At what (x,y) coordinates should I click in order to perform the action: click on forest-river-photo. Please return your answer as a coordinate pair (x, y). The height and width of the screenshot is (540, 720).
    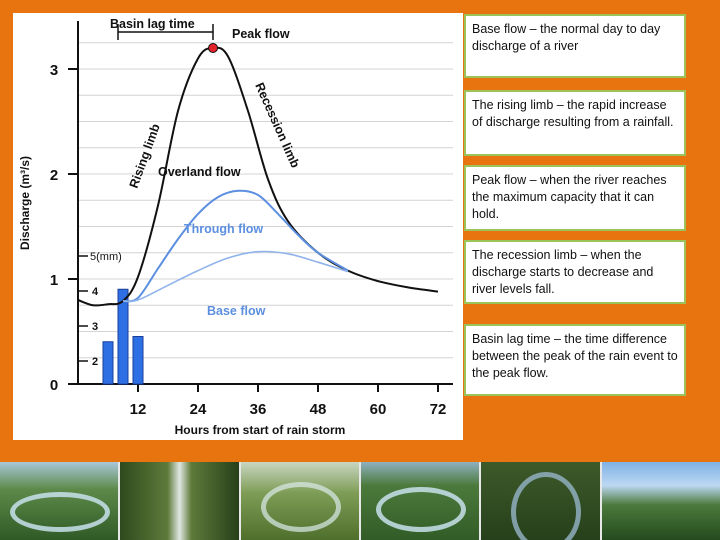
    Looking at the image, I should click on (541, 501).